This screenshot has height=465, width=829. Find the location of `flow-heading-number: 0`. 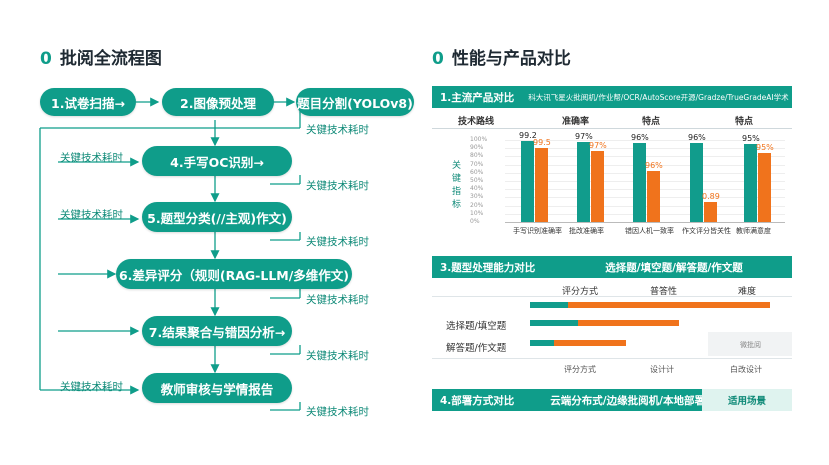

flow-heading-number: 0 is located at coordinates (46, 59).